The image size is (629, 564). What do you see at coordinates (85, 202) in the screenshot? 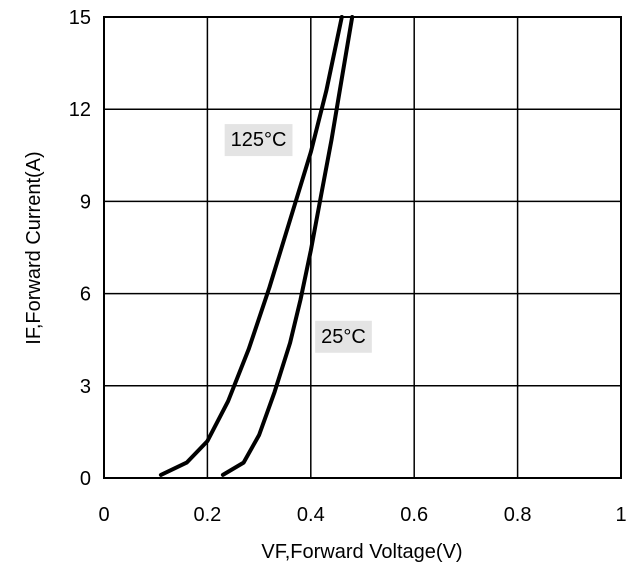
I see `y-tick-label: 9` at bounding box center [85, 202].